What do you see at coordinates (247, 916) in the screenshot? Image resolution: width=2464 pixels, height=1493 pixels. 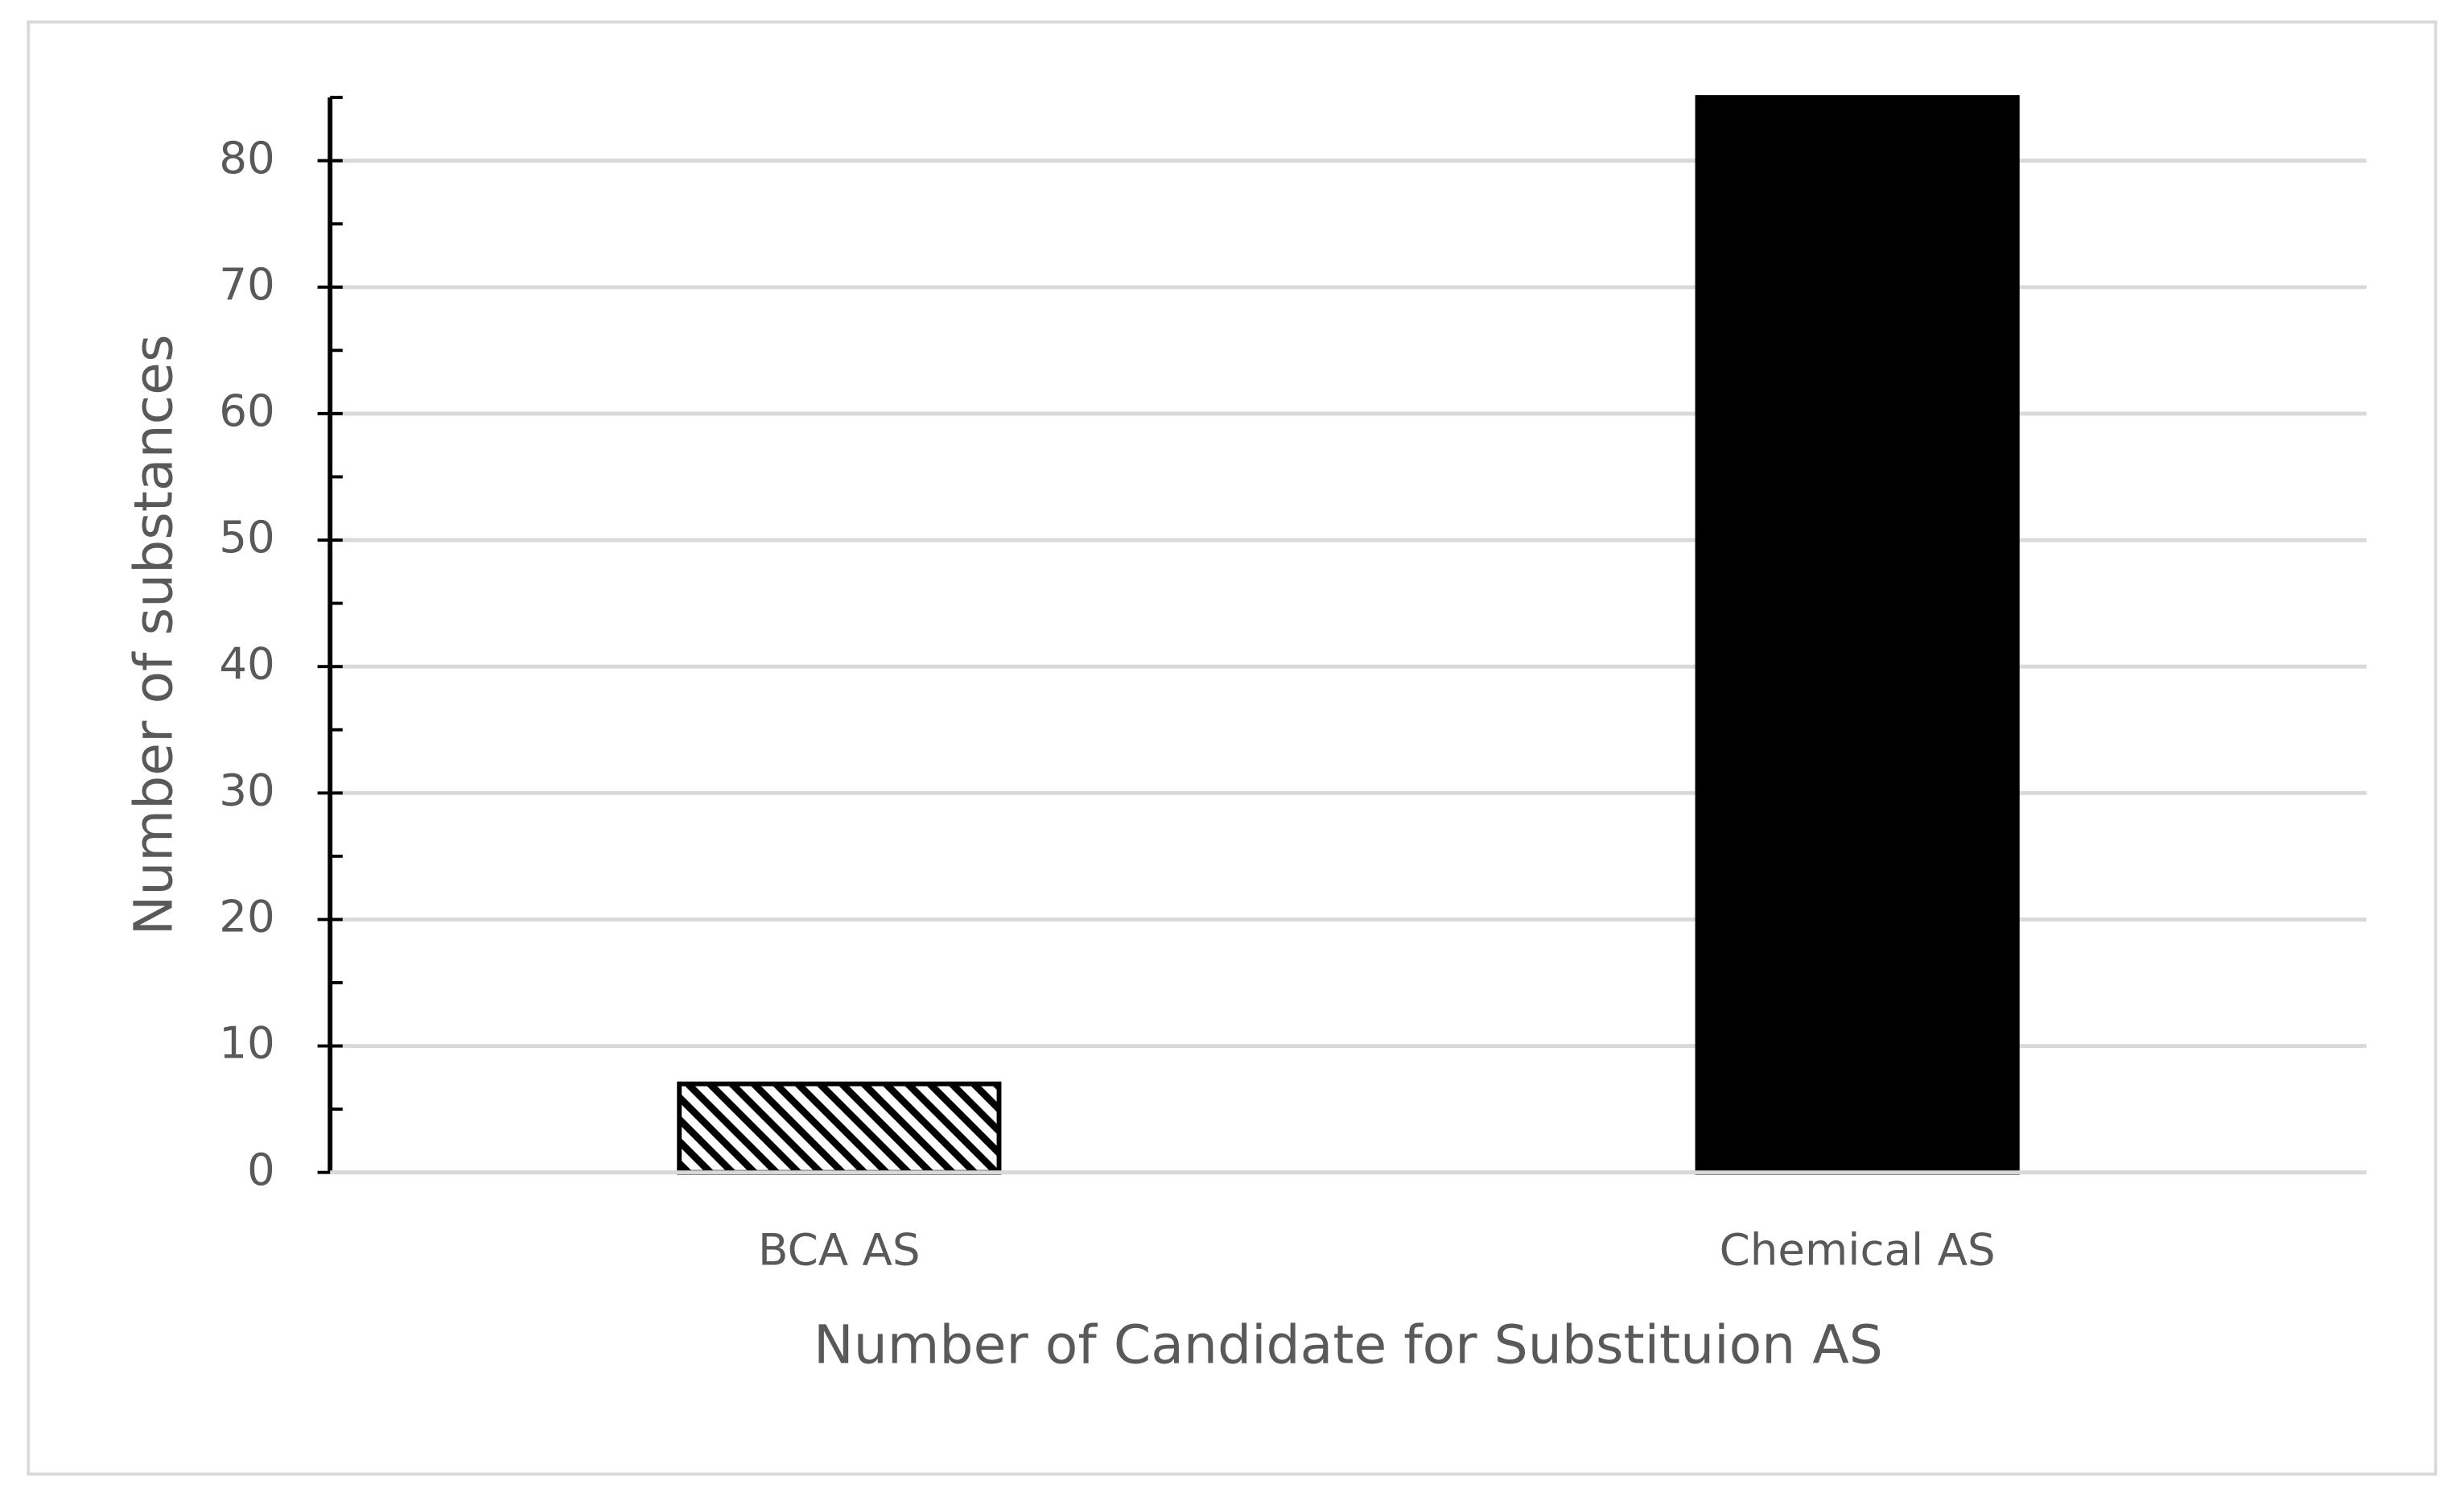 I see `y-tick-label: 20` at bounding box center [247, 916].